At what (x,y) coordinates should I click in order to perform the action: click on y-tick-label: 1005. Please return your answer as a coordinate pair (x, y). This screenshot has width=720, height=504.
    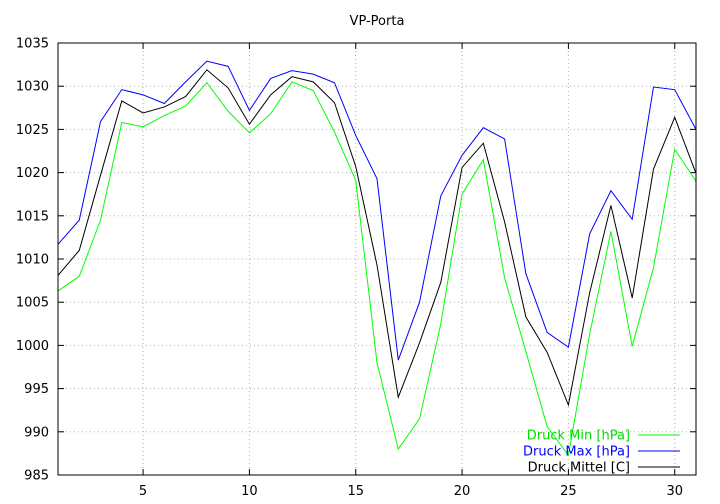
    Looking at the image, I should click on (32, 303).